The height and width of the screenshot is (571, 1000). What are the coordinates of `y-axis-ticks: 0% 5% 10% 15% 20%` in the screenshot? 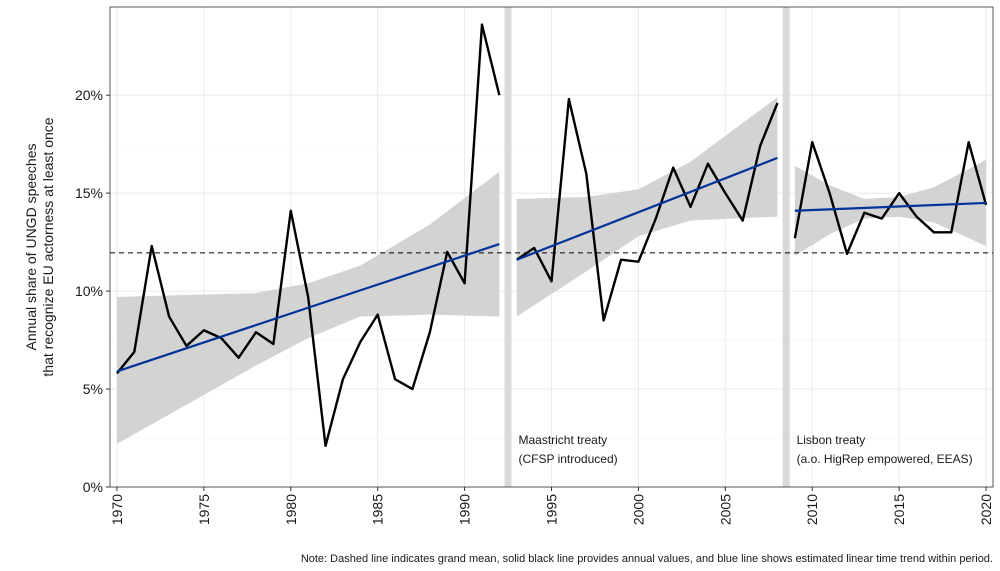 It's located at (92, 291).